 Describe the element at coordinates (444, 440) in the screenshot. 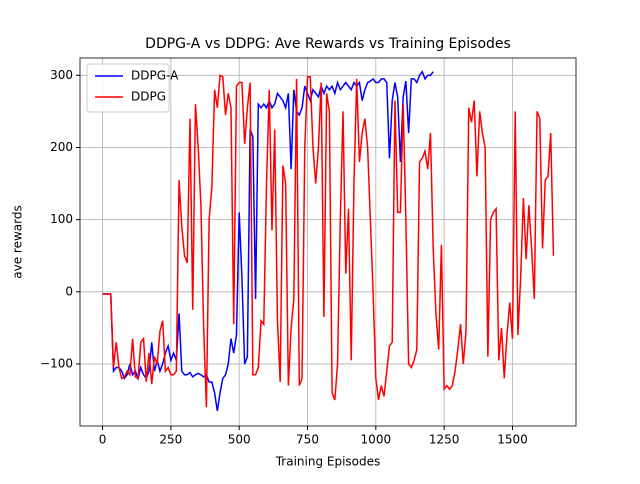

I see `x-tick-label: 1250` at that location.